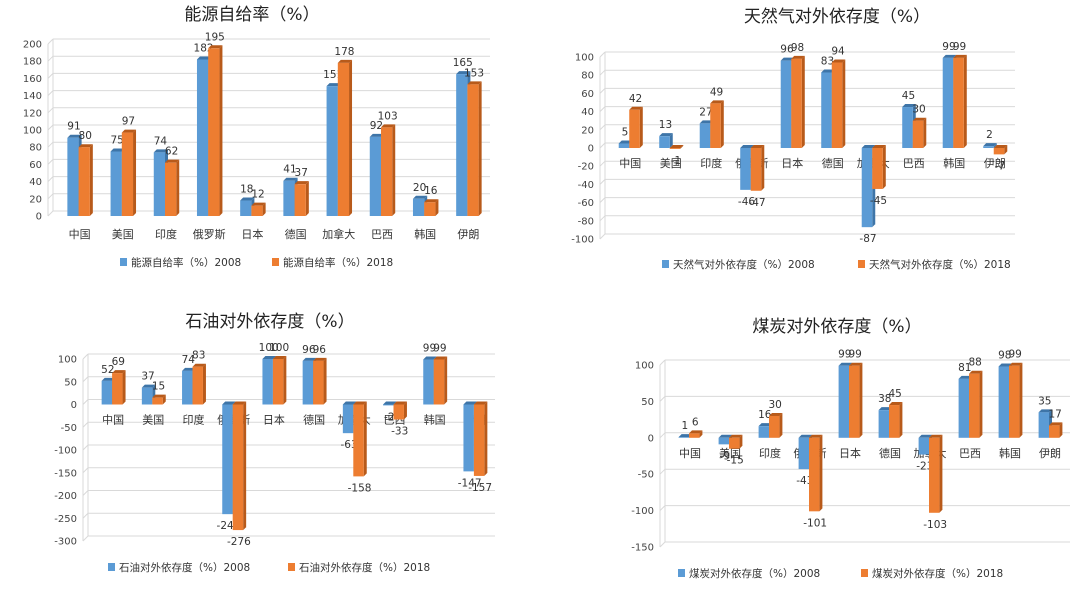  What do you see at coordinates (470, 483) in the screenshot?
I see `data-label: -147` at bounding box center [470, 483].